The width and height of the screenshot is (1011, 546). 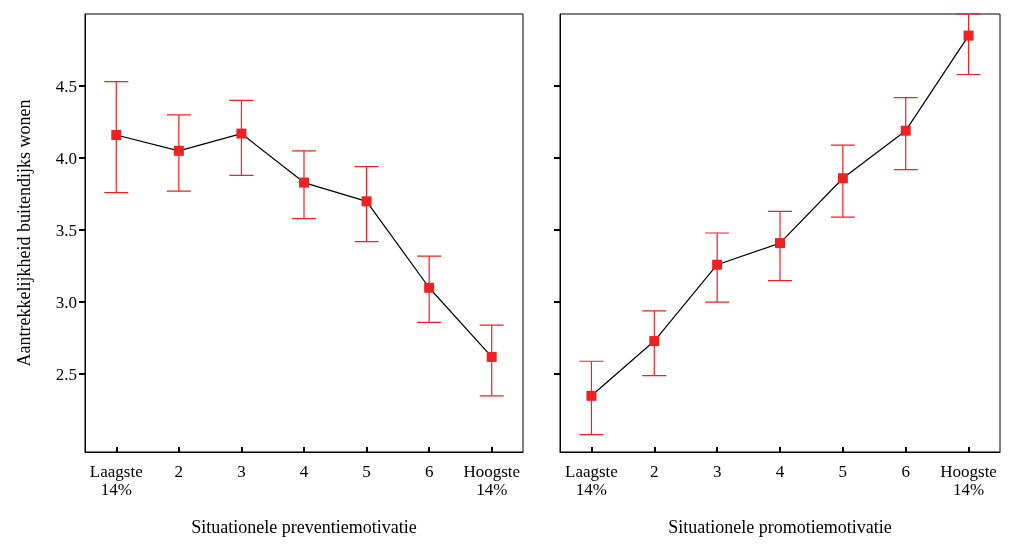 I want to click on x-axis-title: Situationele preventiemotivatie, so click(x=304, y=527).